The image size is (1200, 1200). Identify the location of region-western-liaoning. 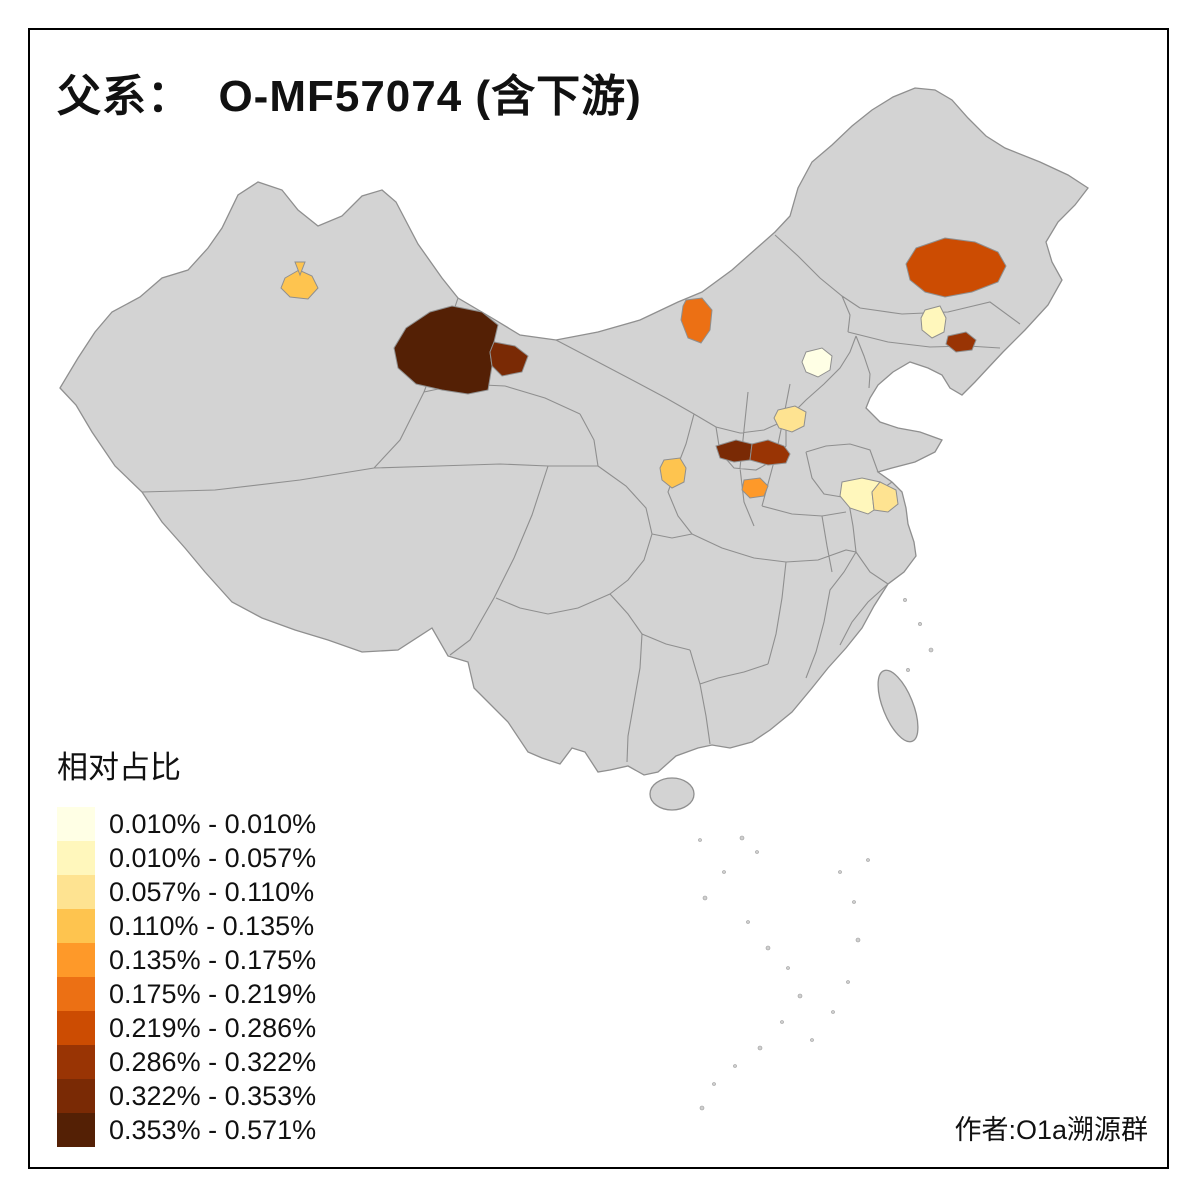
(961, 342).